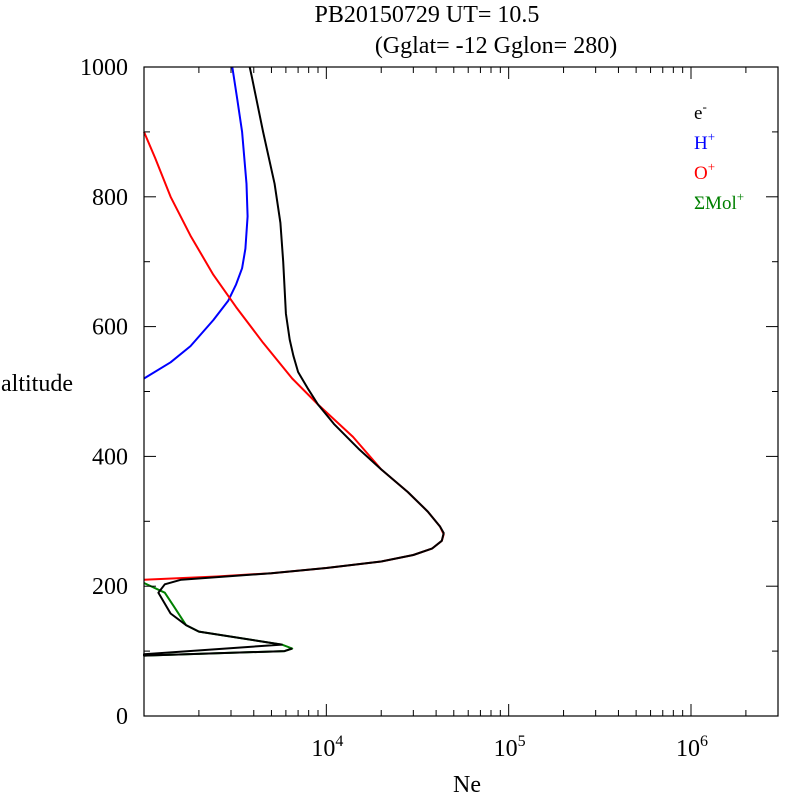 The height and width of the screenshot is (796, 792). What do you see at coordinates (704, 106) in the screenshot?
I see `legend-sup: -` at bounding box center [704, 106].